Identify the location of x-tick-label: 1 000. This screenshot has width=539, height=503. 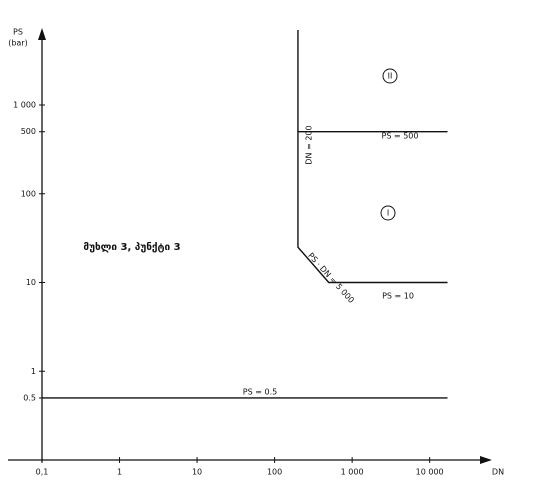
(352, 472).